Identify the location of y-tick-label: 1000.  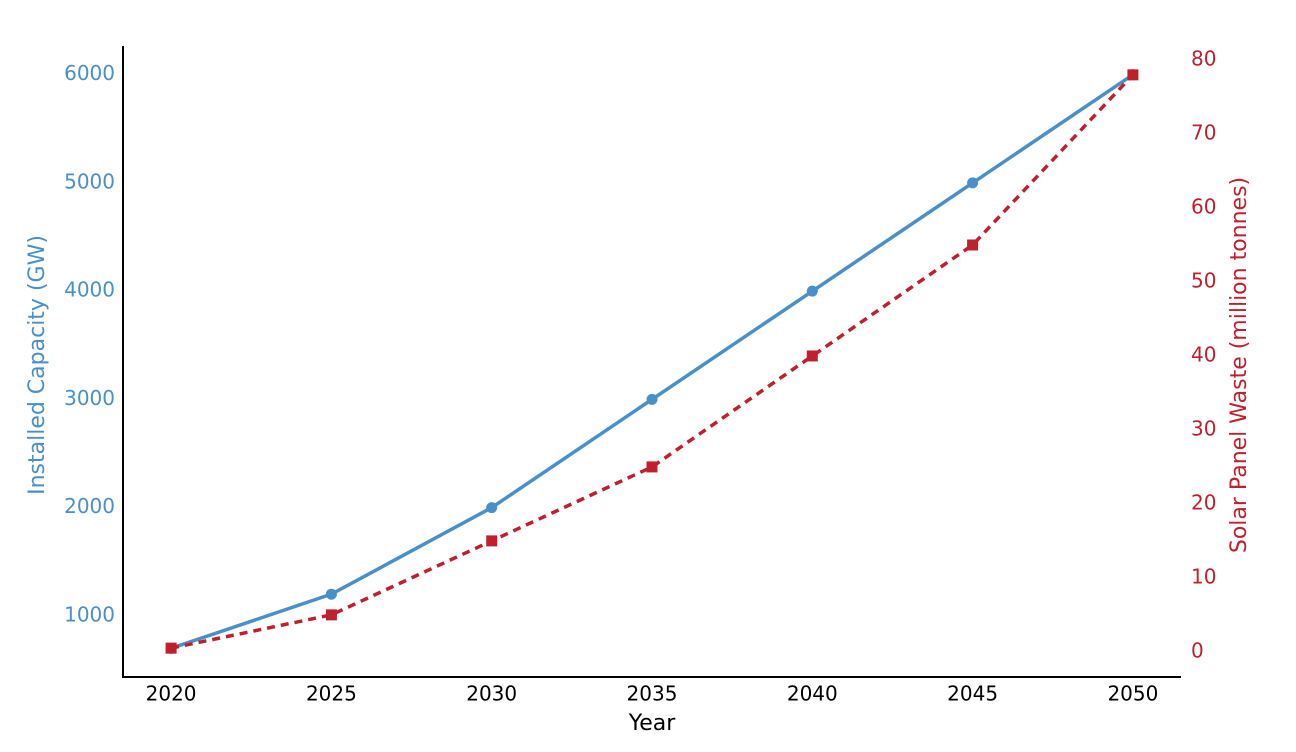
(89, 614).